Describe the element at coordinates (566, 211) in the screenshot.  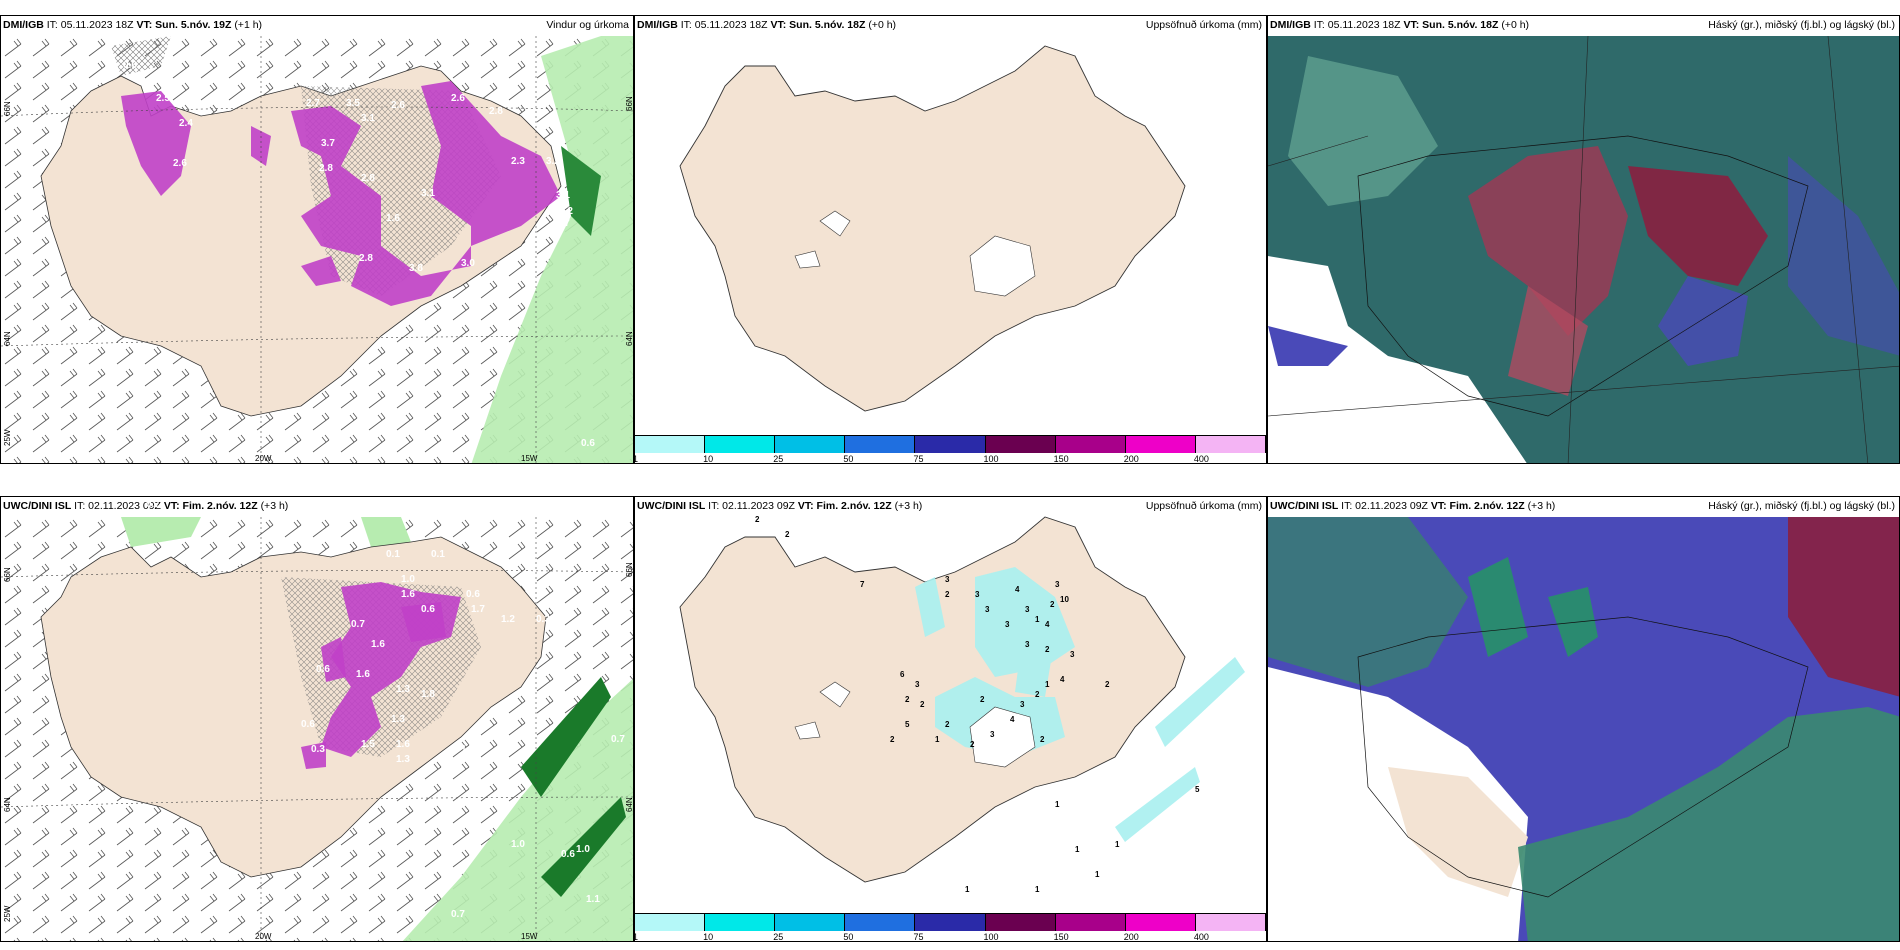
I see `value-label: 4.2` at that location.